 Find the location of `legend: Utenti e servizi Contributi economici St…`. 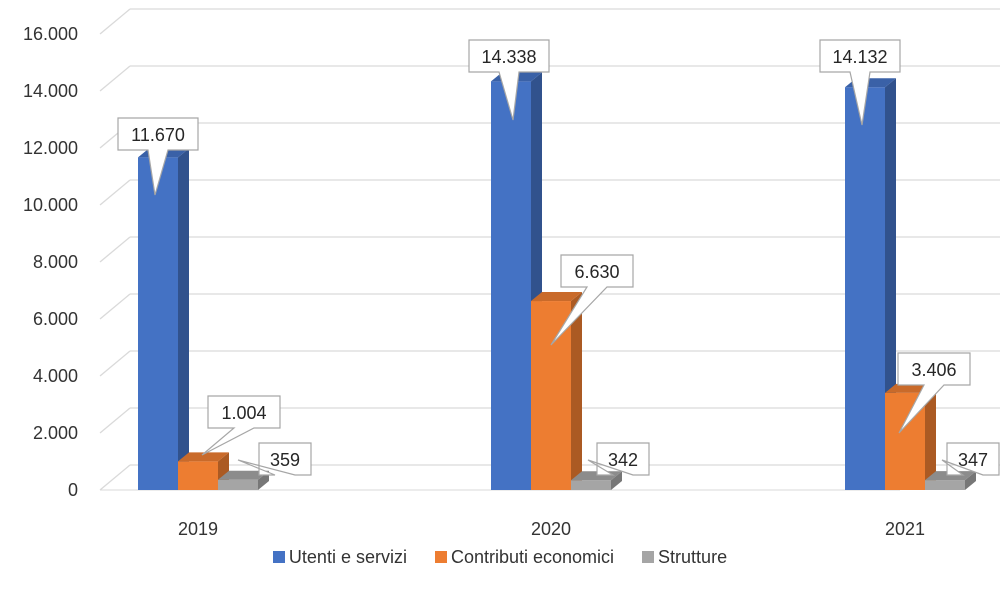

legend: Utenti e servizi Contributi economici St… is located at coordinates (500, 557).